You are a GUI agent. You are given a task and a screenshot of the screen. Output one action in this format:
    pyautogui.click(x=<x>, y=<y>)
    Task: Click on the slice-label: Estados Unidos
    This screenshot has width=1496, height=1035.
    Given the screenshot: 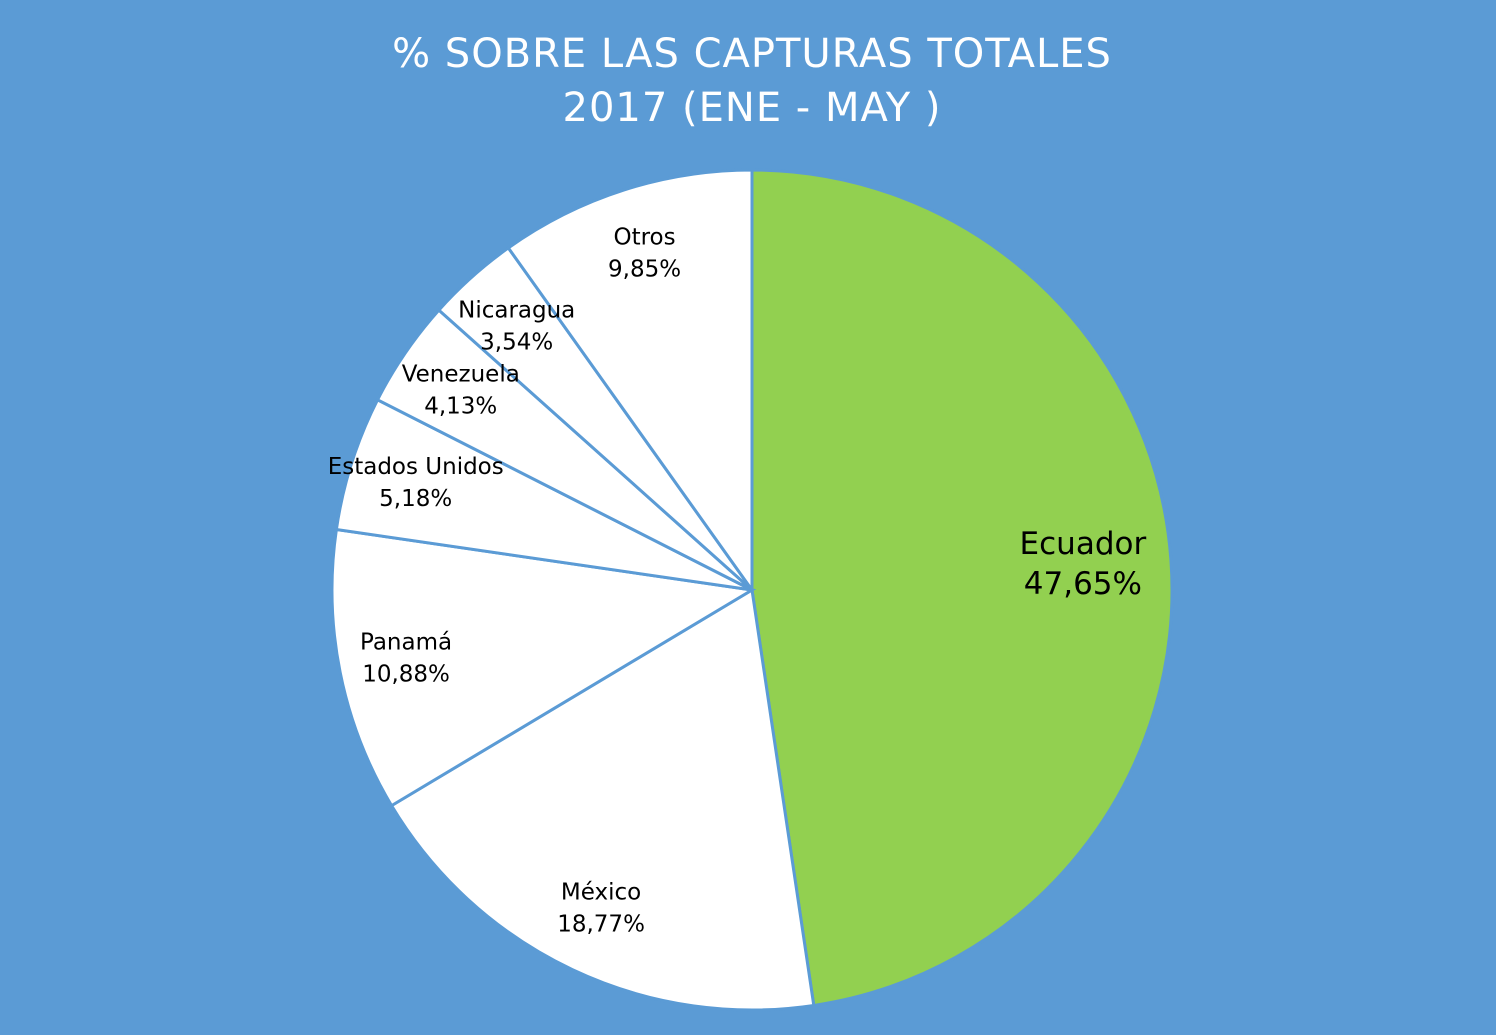 What is the action you would take?
    pyautogui.click(x=416, y=467)
    